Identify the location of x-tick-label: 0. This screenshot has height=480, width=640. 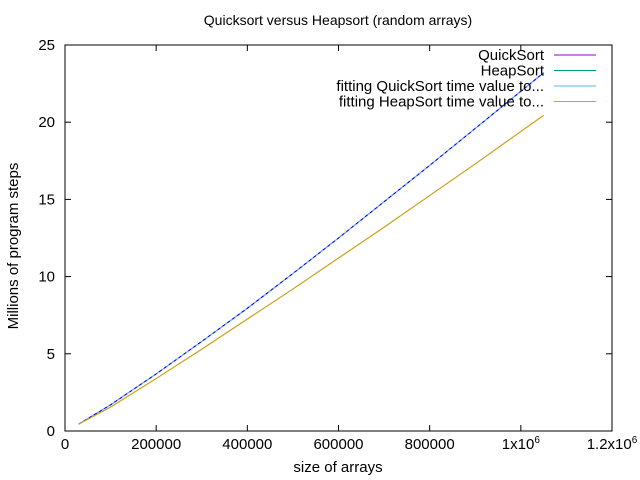
(65, 444).